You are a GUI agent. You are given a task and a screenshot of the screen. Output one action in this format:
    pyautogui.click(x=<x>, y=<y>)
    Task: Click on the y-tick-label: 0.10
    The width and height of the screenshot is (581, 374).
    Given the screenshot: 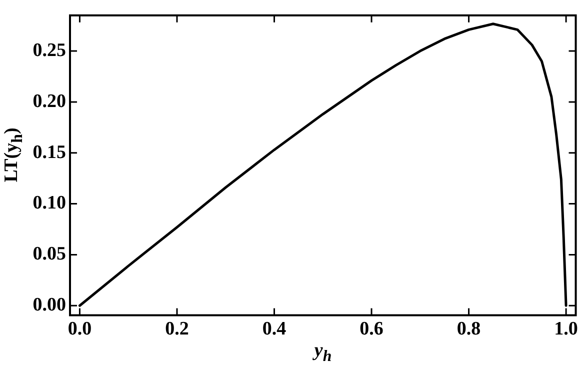 What is the action you would take?
    pyautogui.click(x=49, y=203)
    